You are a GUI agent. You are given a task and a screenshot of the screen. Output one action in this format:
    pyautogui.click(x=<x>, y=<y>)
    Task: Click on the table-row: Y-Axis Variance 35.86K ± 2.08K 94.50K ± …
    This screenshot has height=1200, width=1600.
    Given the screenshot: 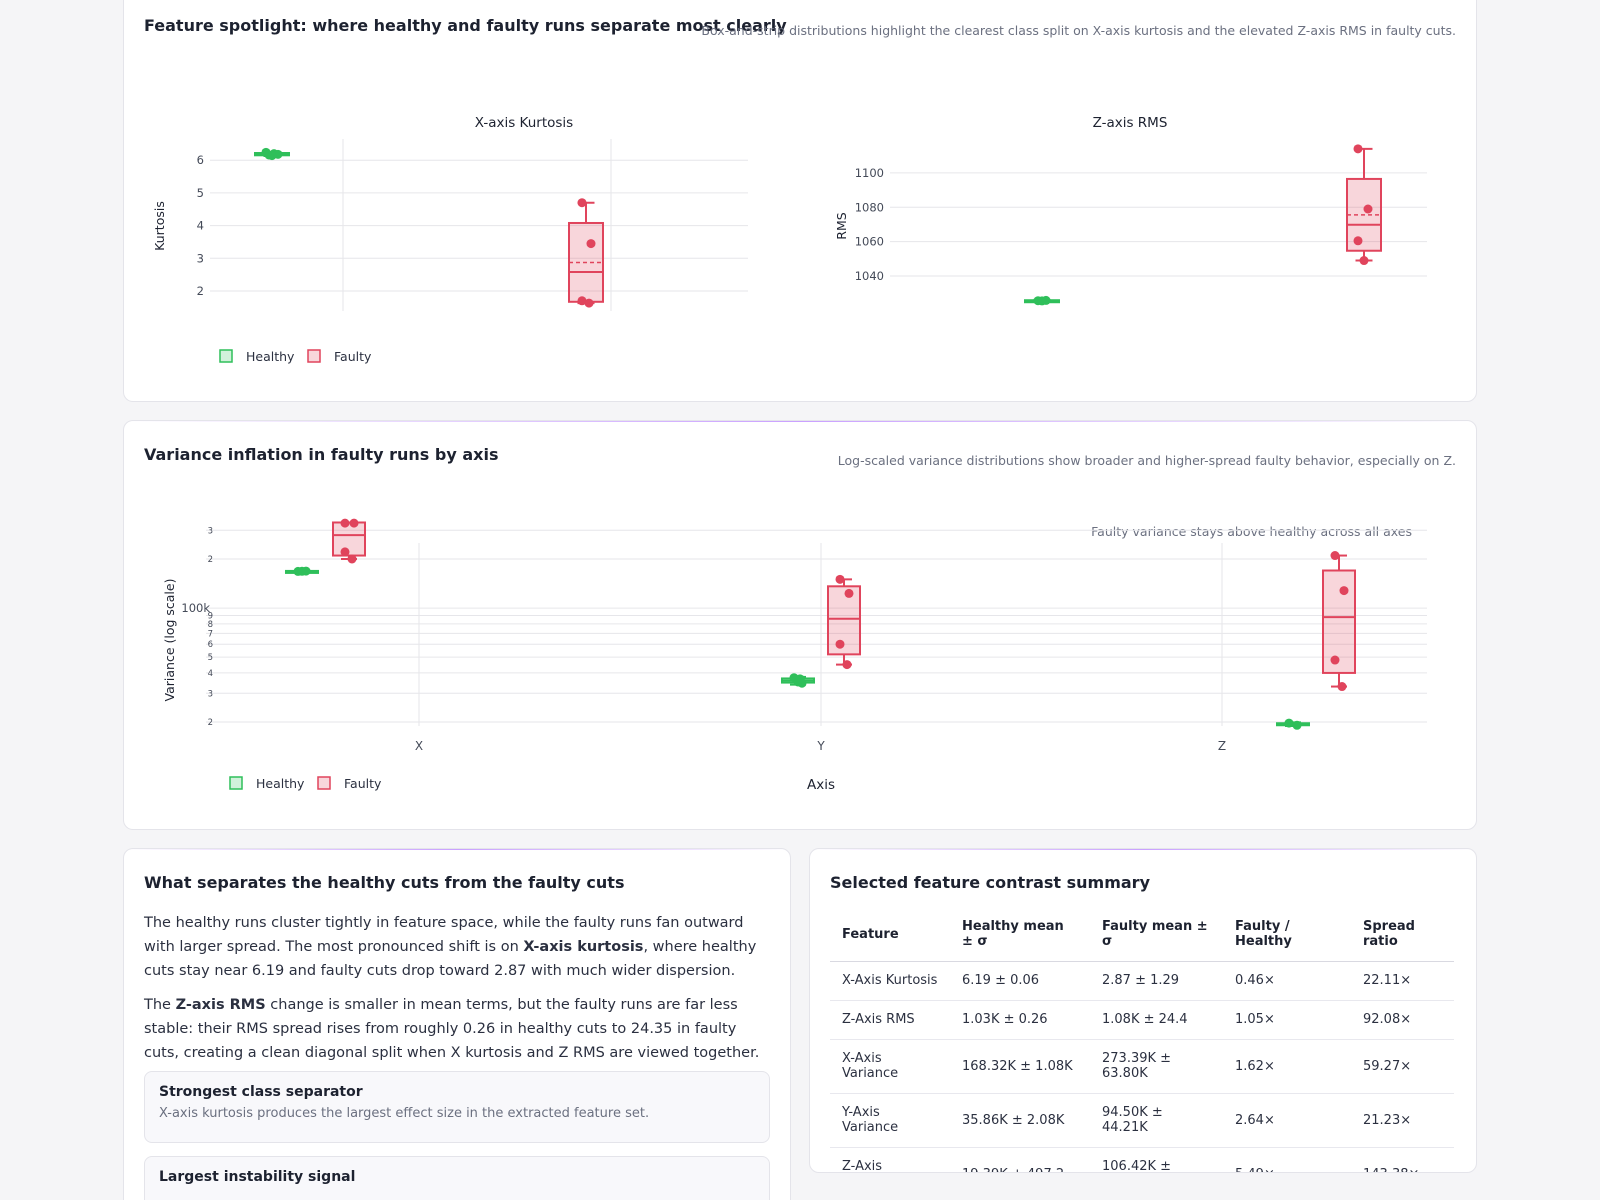 What is the action you would take?
    pyautogui.click(x=1142, y=1120)
    